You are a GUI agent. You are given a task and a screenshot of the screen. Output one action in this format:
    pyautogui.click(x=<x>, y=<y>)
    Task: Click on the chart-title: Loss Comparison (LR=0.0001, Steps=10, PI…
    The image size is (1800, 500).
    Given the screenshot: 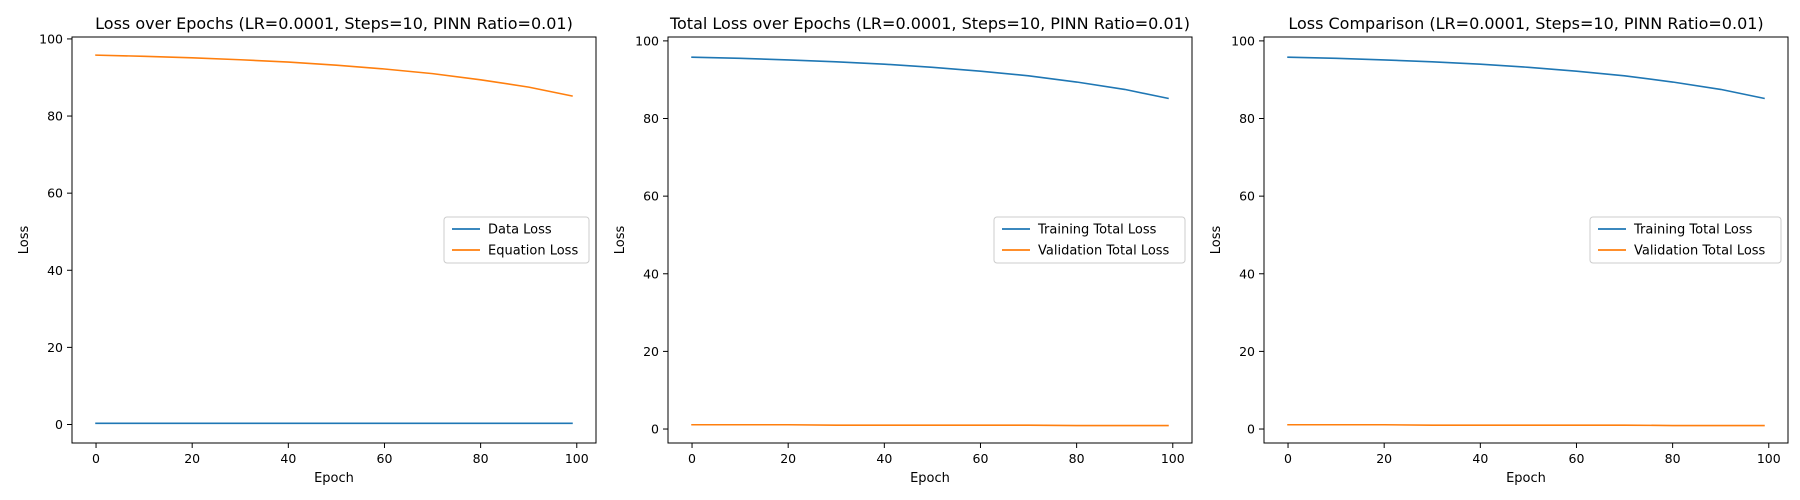 What is the action you would take?
    pyautogui.click(x=1525, y=23)
    